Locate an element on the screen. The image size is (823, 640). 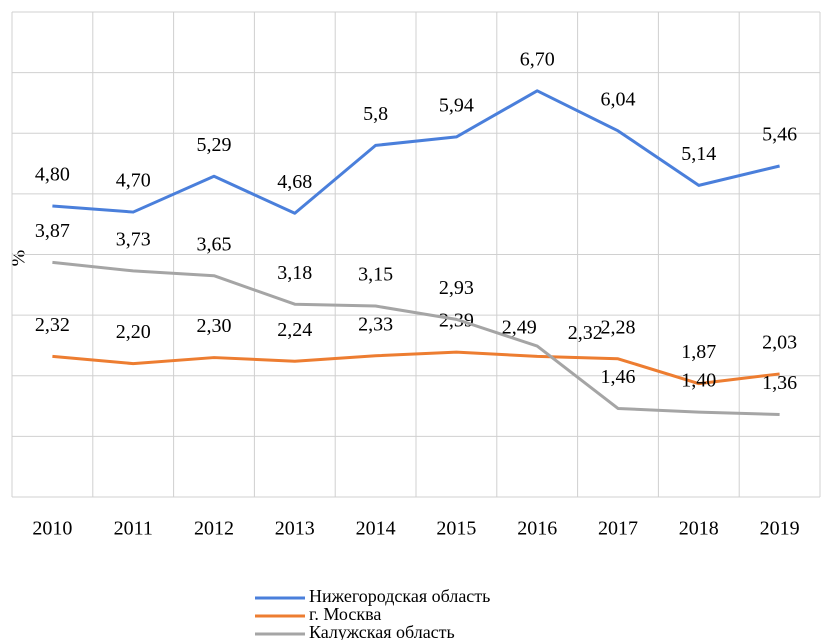
legend-label: г. Москва is located at coordinates (345, 614).